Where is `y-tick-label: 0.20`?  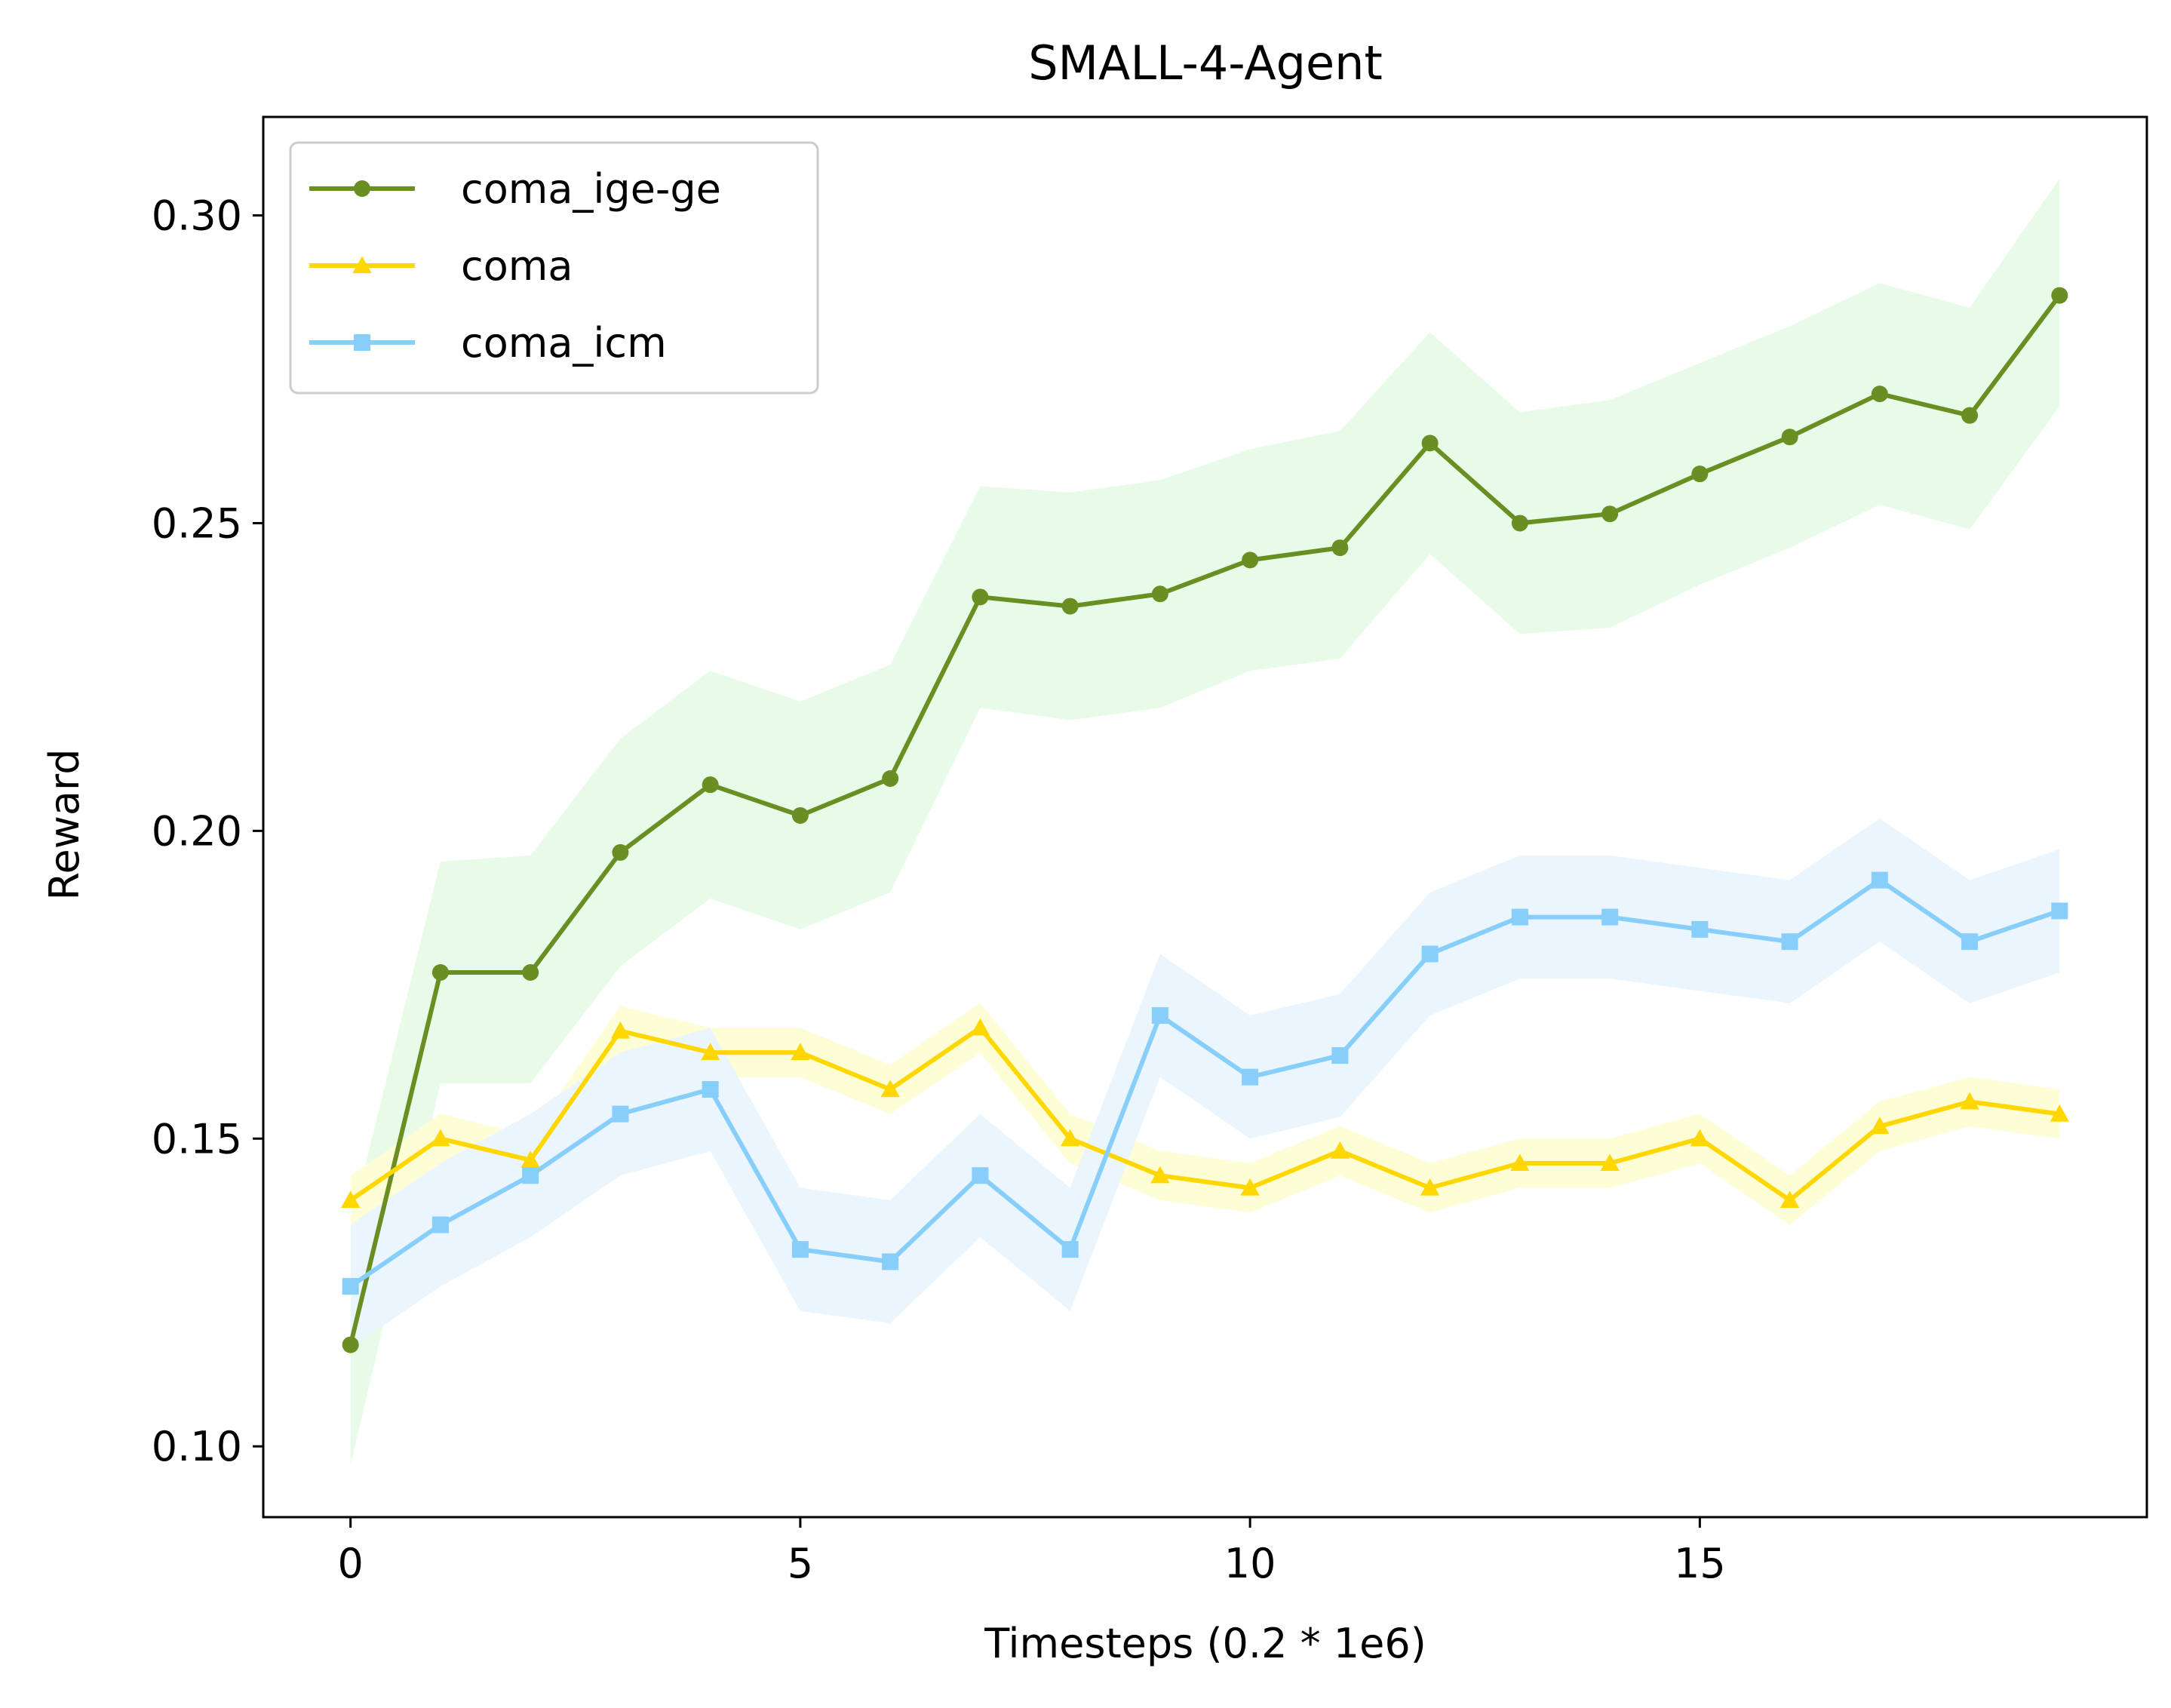 y-tick-label: 0.20 is located at coordinates (197, 831).